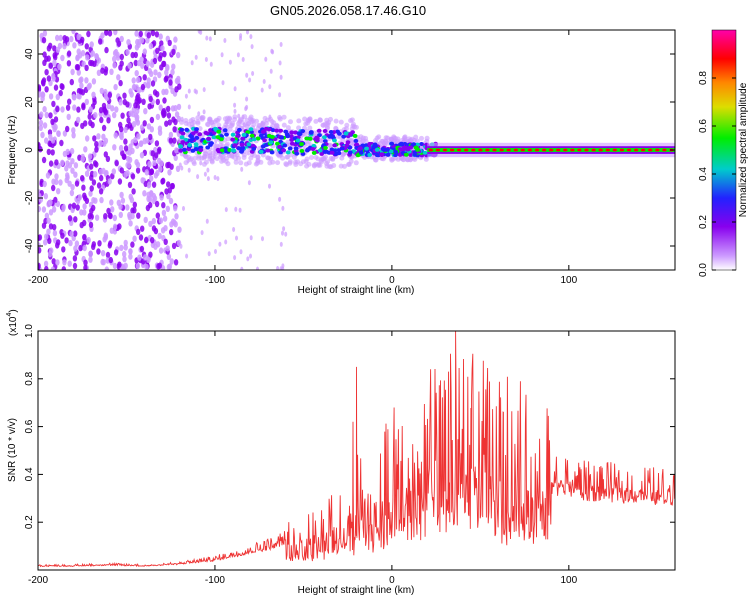 This screenshot has width=750, height=600. I want to click on colorbar-tick-label: 0.8, so click(703, 78).